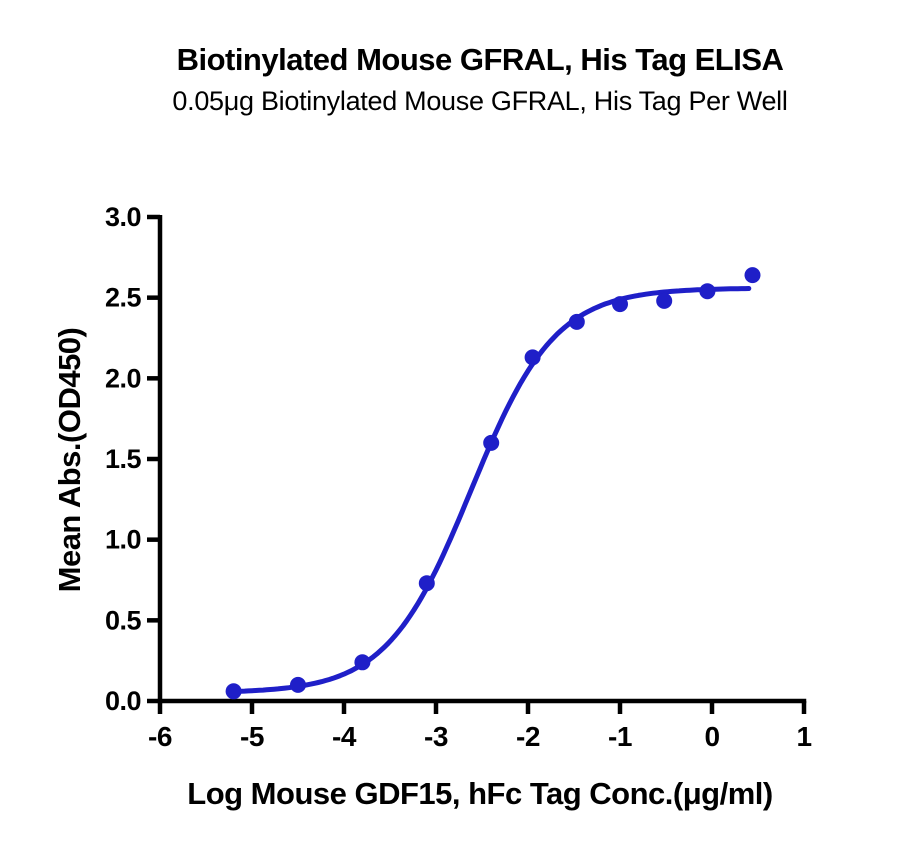  What do you see at coordinates (480, 59) in the screenshot?
I see `chart-title: Biotinylated Mouse GFRAL, His Tag ELISA` at bounding box center [480, 59].